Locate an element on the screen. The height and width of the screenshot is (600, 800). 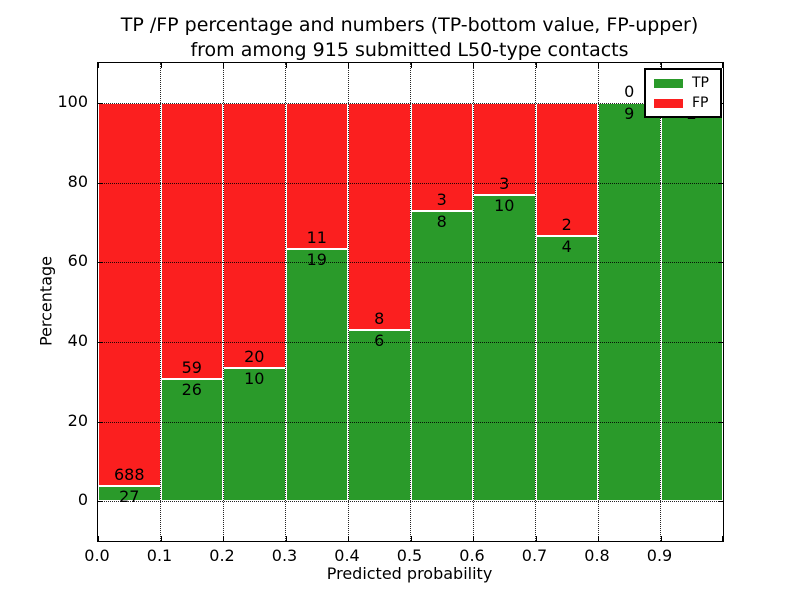
legend-entry-tp: TP is located at coordinates (685, 83).